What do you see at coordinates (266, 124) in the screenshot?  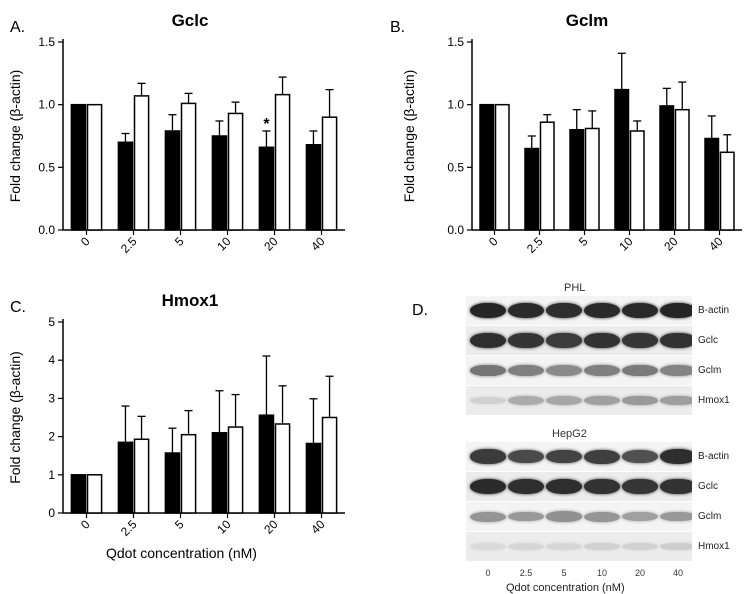 I see `significance-marker: *` at bounding box center [266, 124].